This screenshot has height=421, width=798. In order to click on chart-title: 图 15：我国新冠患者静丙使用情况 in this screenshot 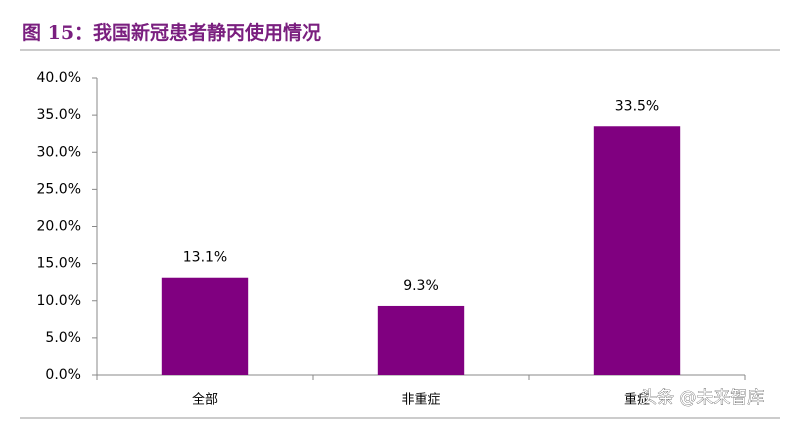, I will do `click(171, 32)`.